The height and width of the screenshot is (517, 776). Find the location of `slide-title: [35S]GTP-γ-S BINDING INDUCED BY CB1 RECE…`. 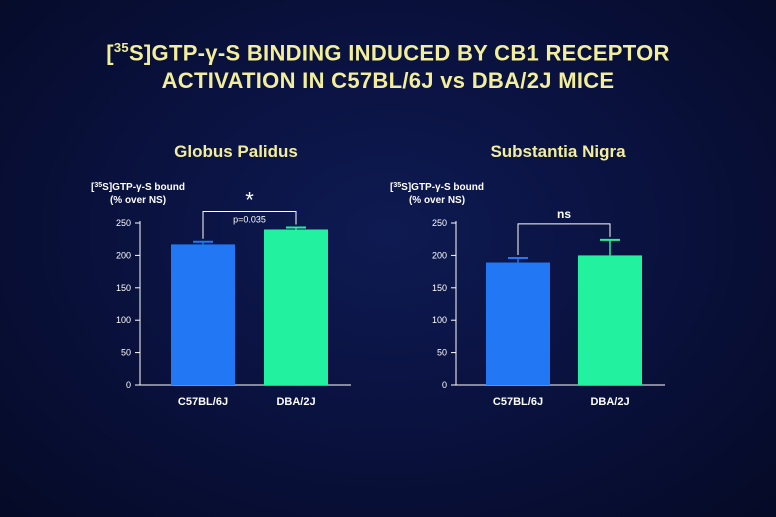

slide-title: [35S]GTP-γ-S BINDING INDUCED BY CB1 RECE… is located at coordinates (388, 64).